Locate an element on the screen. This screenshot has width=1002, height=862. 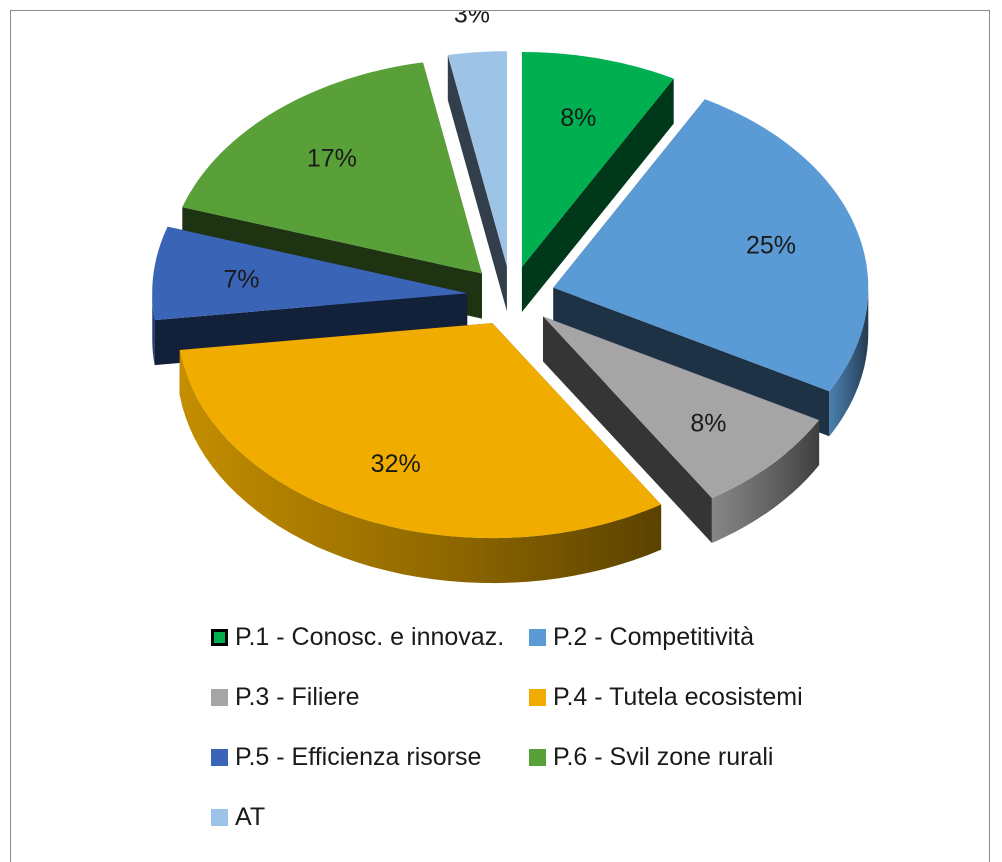
legend-item-p5: P.5 - Efficienza risorse is located at coordinates (346, 757).